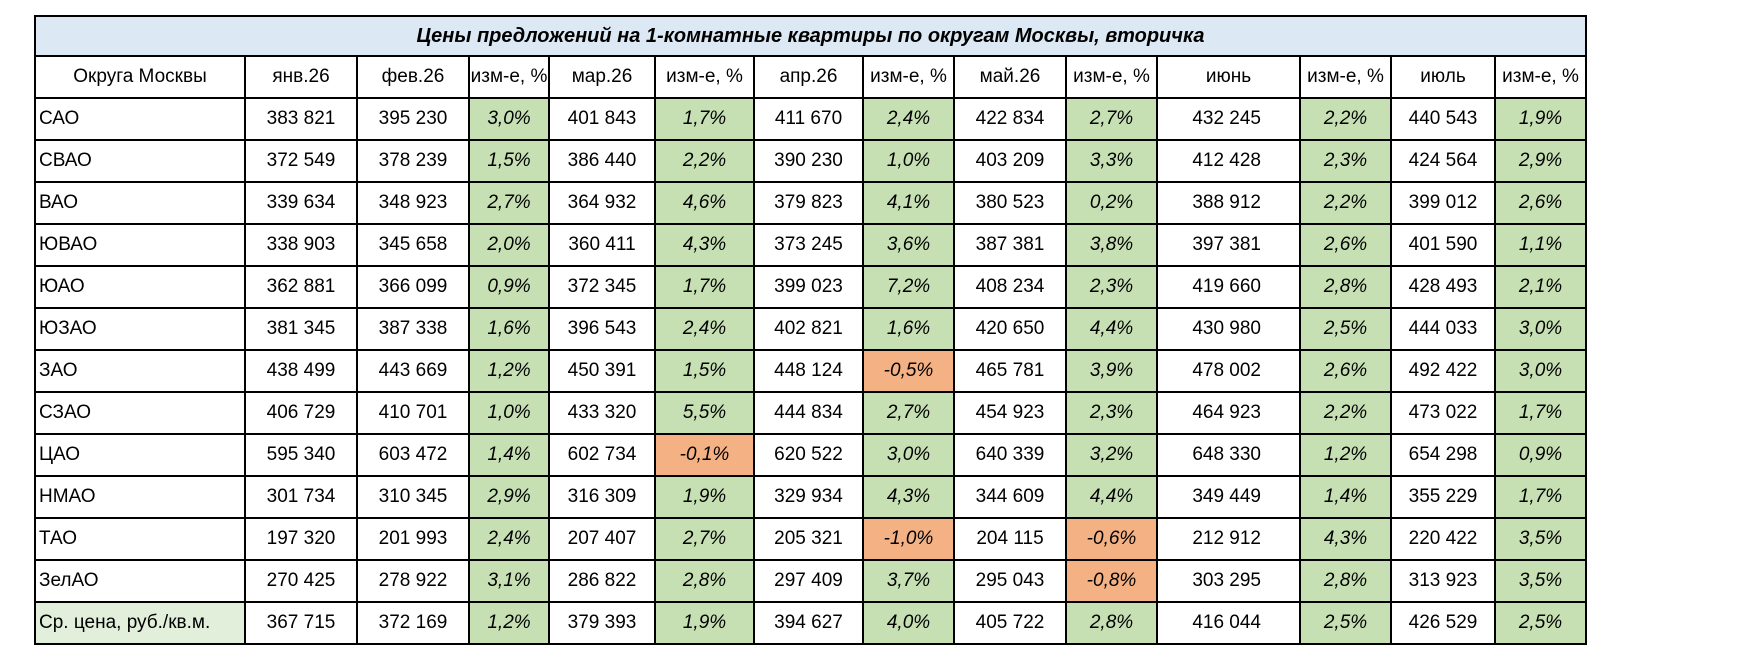 This screenshot has width=1746, height=663. I want to click on change-cell: -1,0%, so click(908, 539).